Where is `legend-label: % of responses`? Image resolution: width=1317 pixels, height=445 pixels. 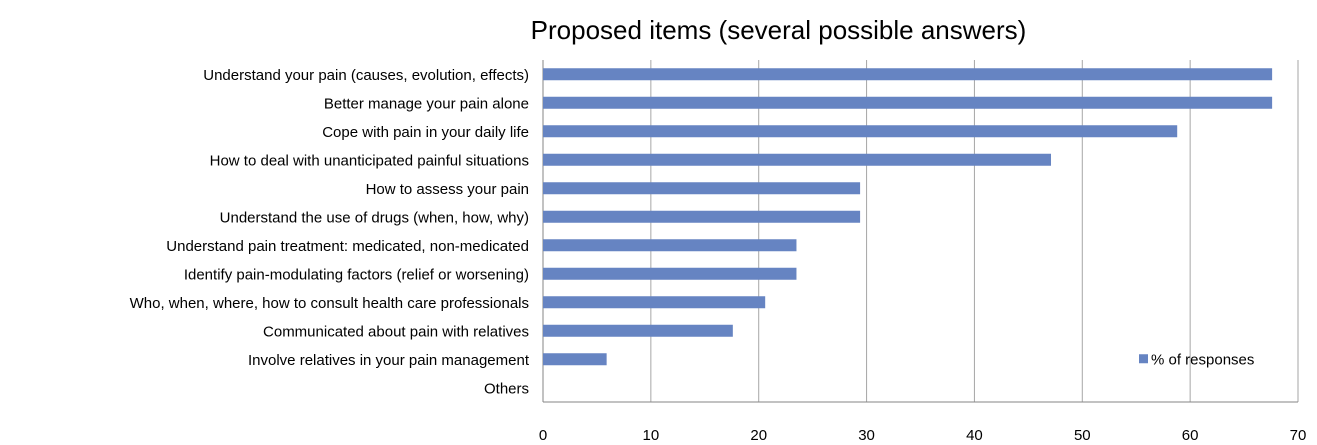 legend-label: % of responses is located at coordinates (1202, 359).